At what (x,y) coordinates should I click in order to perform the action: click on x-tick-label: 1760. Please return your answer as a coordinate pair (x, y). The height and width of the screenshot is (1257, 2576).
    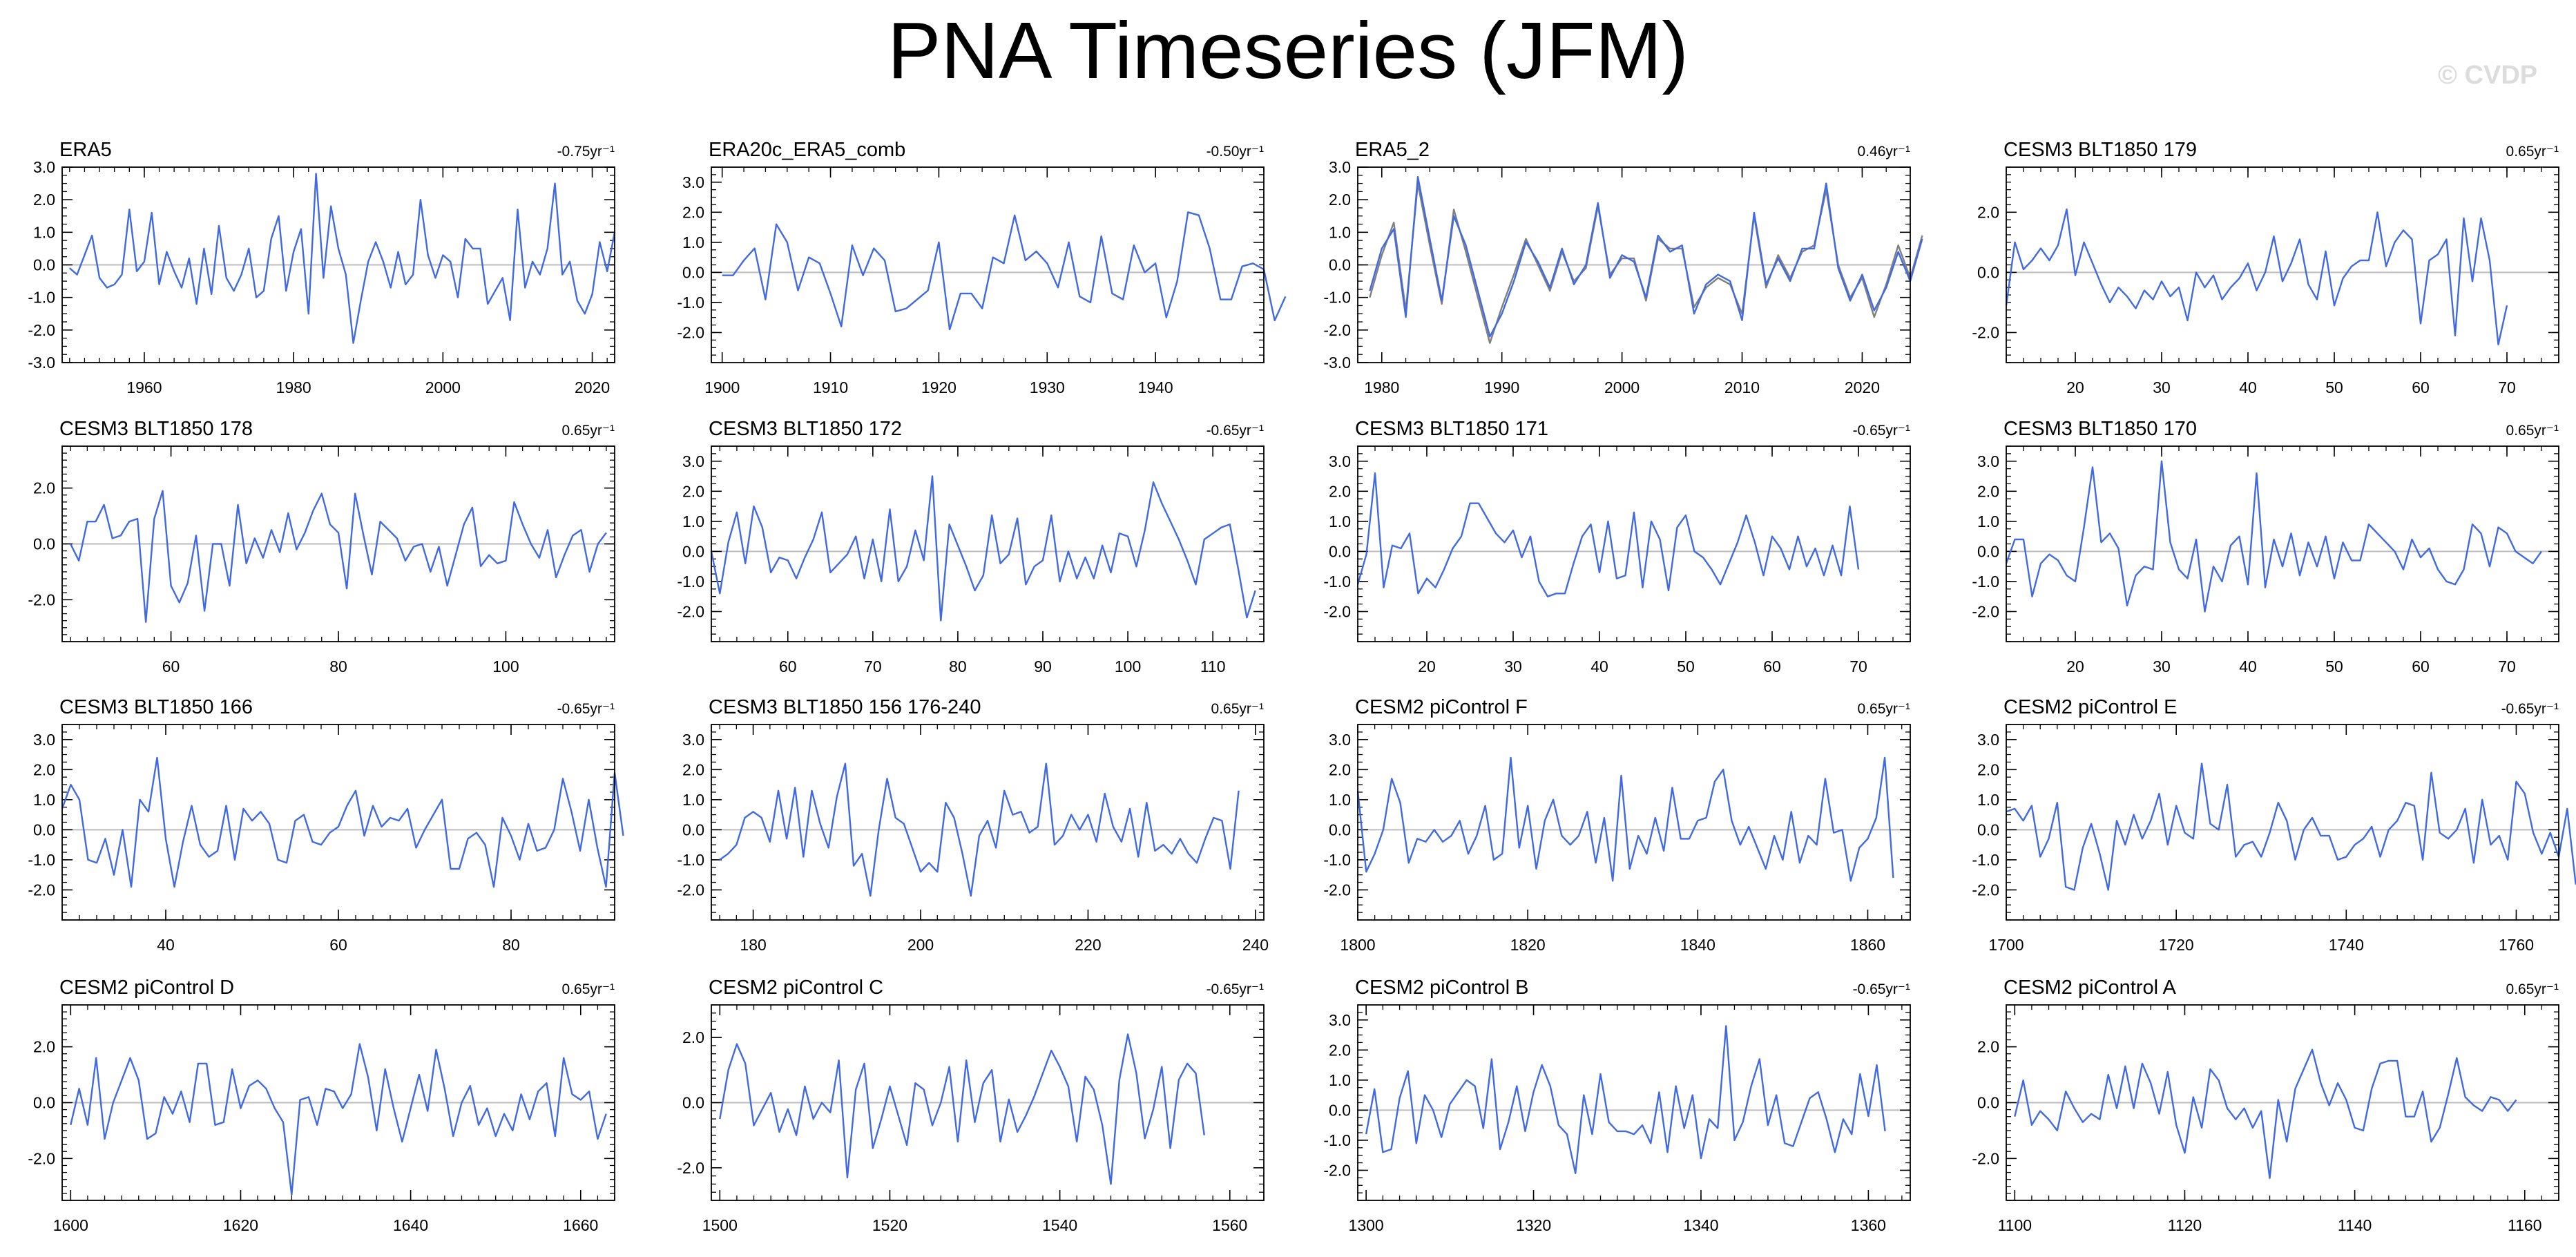
    Looking at the image, I should click on (2516, 945).